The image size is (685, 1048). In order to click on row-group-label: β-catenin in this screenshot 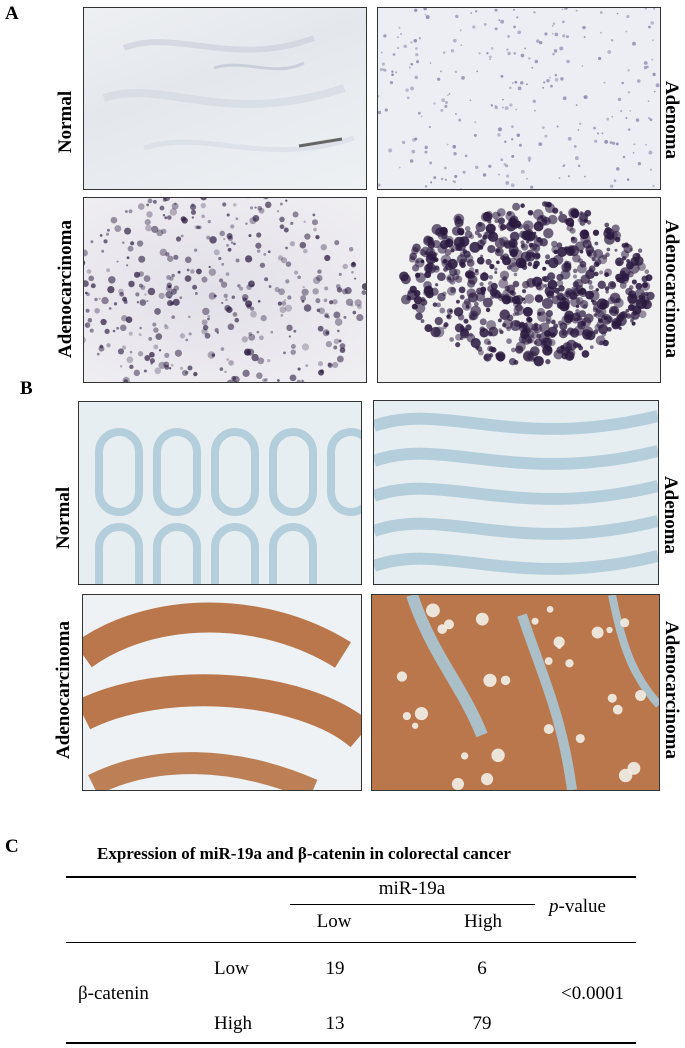, I will do `click(113, 993)`.